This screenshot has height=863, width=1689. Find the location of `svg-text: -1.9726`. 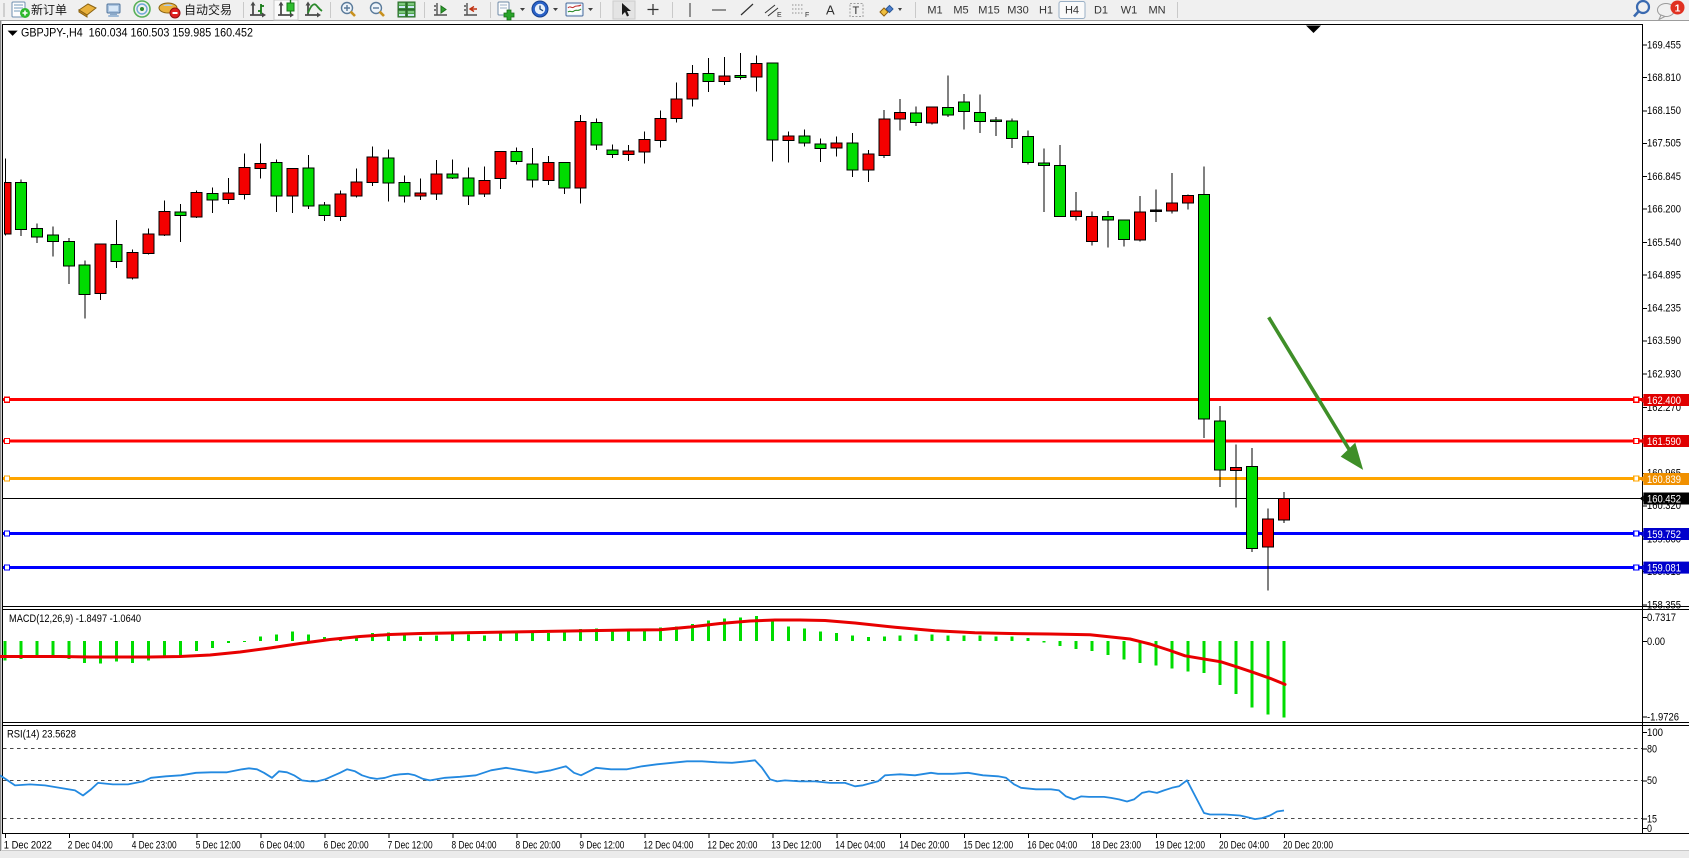

svg-text: -1.9726 is located at coordinates (1663, 717).